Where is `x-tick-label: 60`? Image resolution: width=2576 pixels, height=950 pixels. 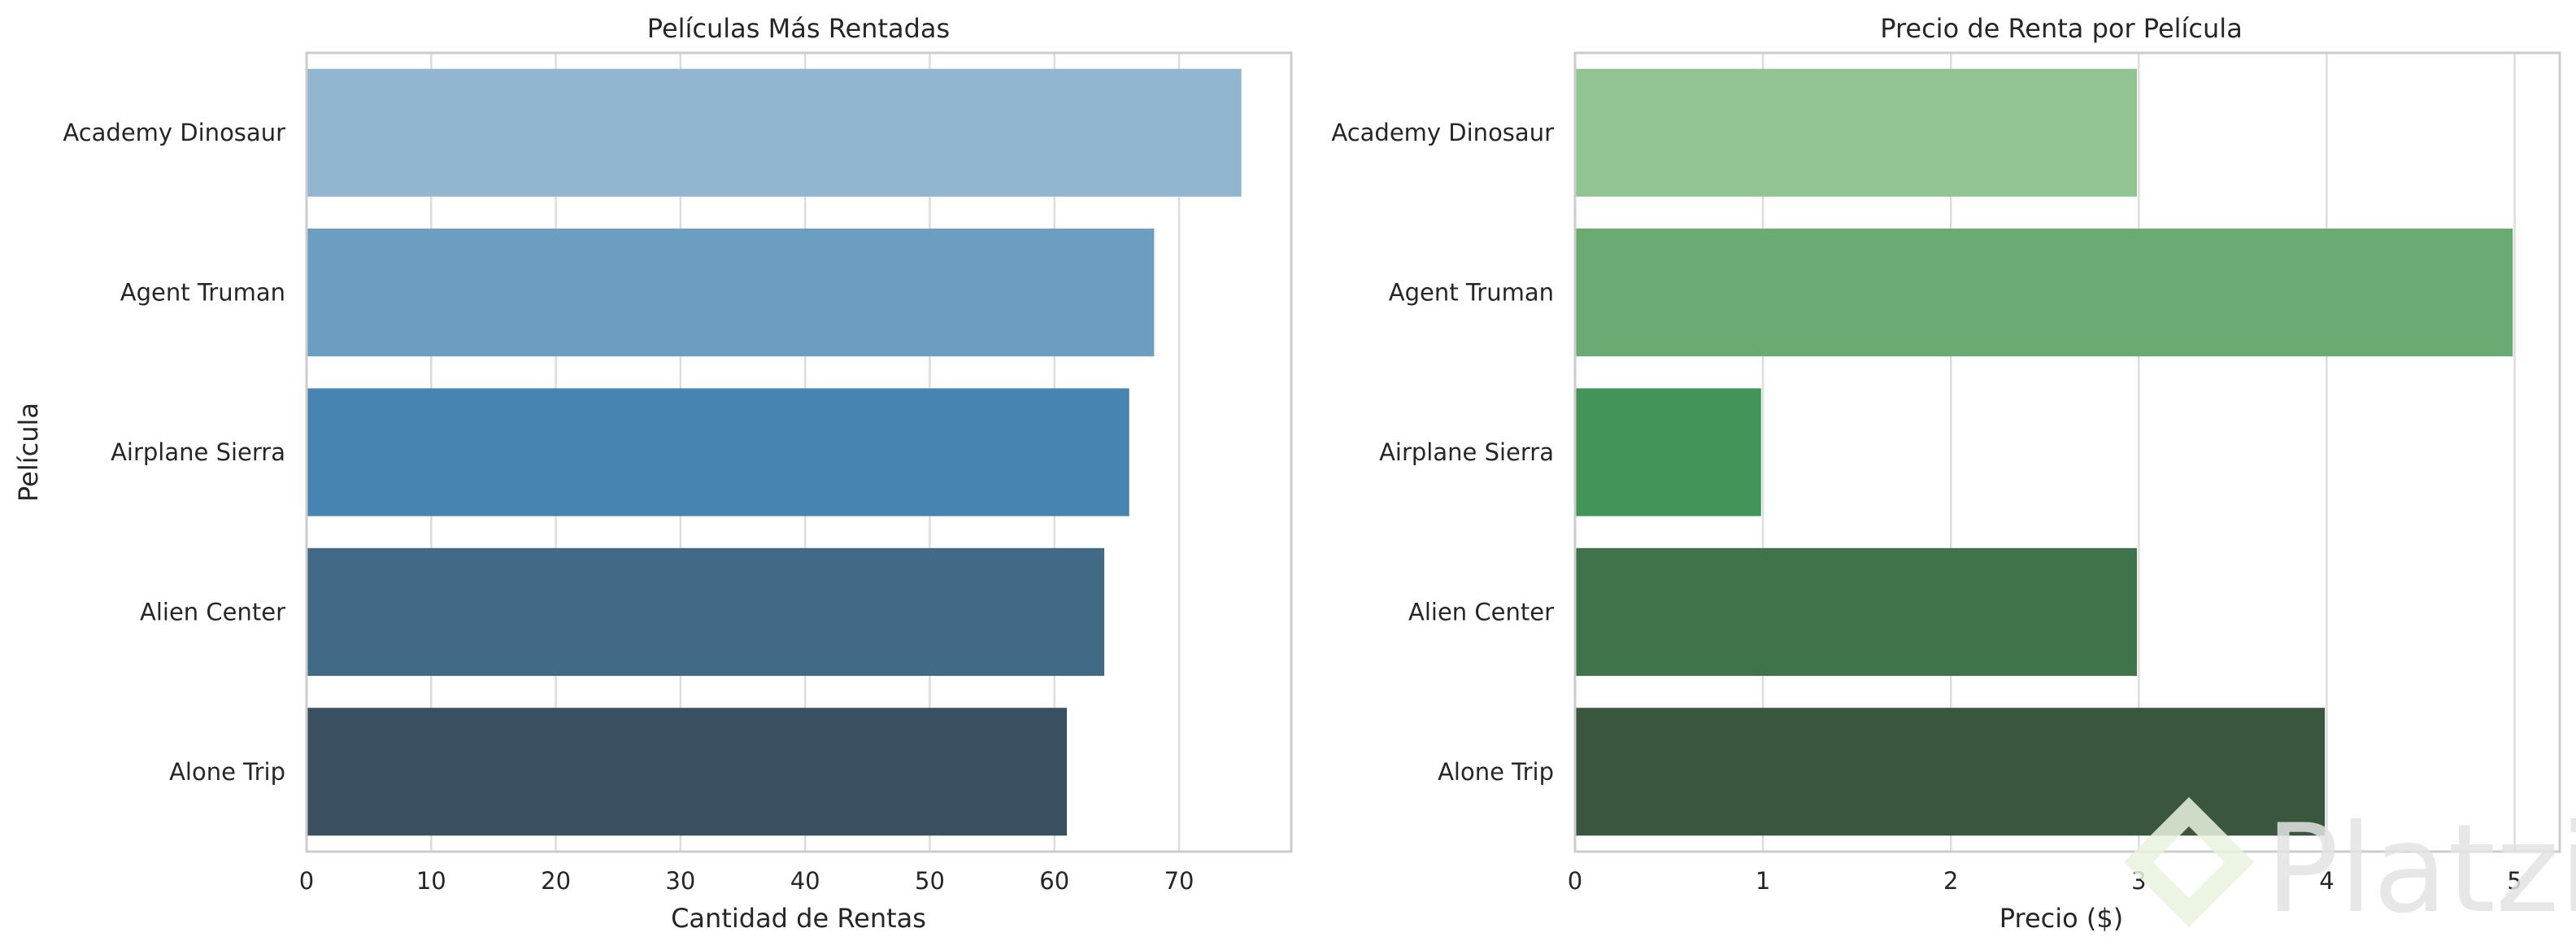
x-tick-label: 60 is located at coordinates (1054, 881).